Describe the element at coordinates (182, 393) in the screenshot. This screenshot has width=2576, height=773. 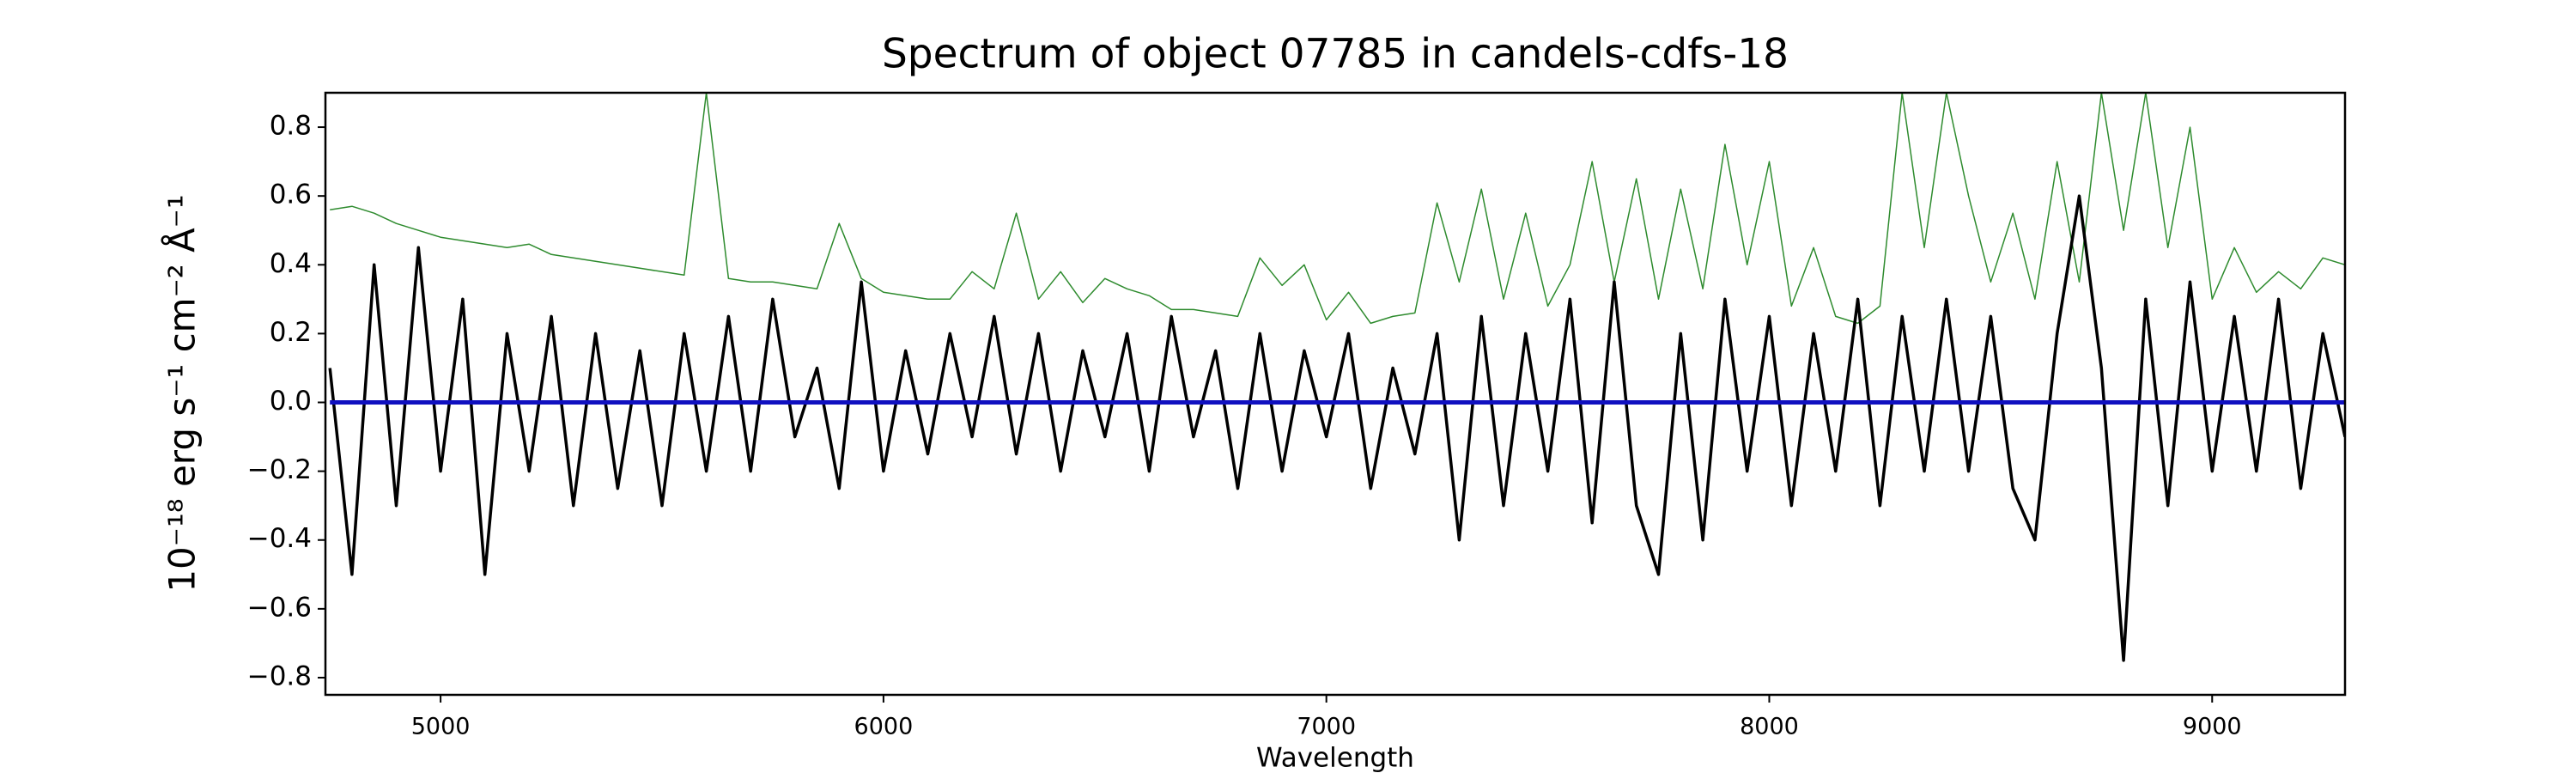
I see `y-axis-label: 10⁻¹⁸ erg s⁻¹ cm⁻² Å⁻¹` at that location.